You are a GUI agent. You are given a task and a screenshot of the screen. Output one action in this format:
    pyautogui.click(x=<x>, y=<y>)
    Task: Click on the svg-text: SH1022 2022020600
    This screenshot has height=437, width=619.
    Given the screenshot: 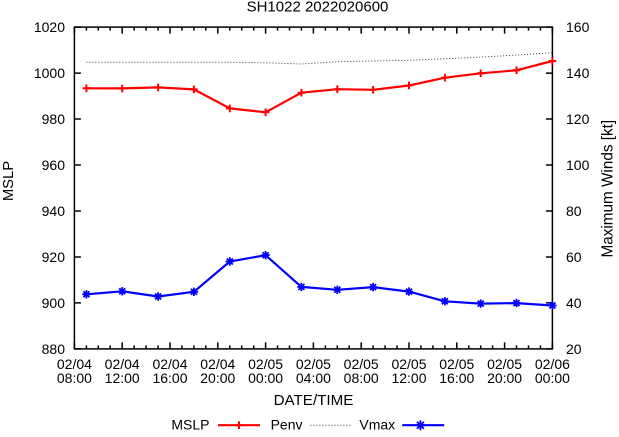 What is the action you would take?
    pyautogui.click(x=318, y=7)
    